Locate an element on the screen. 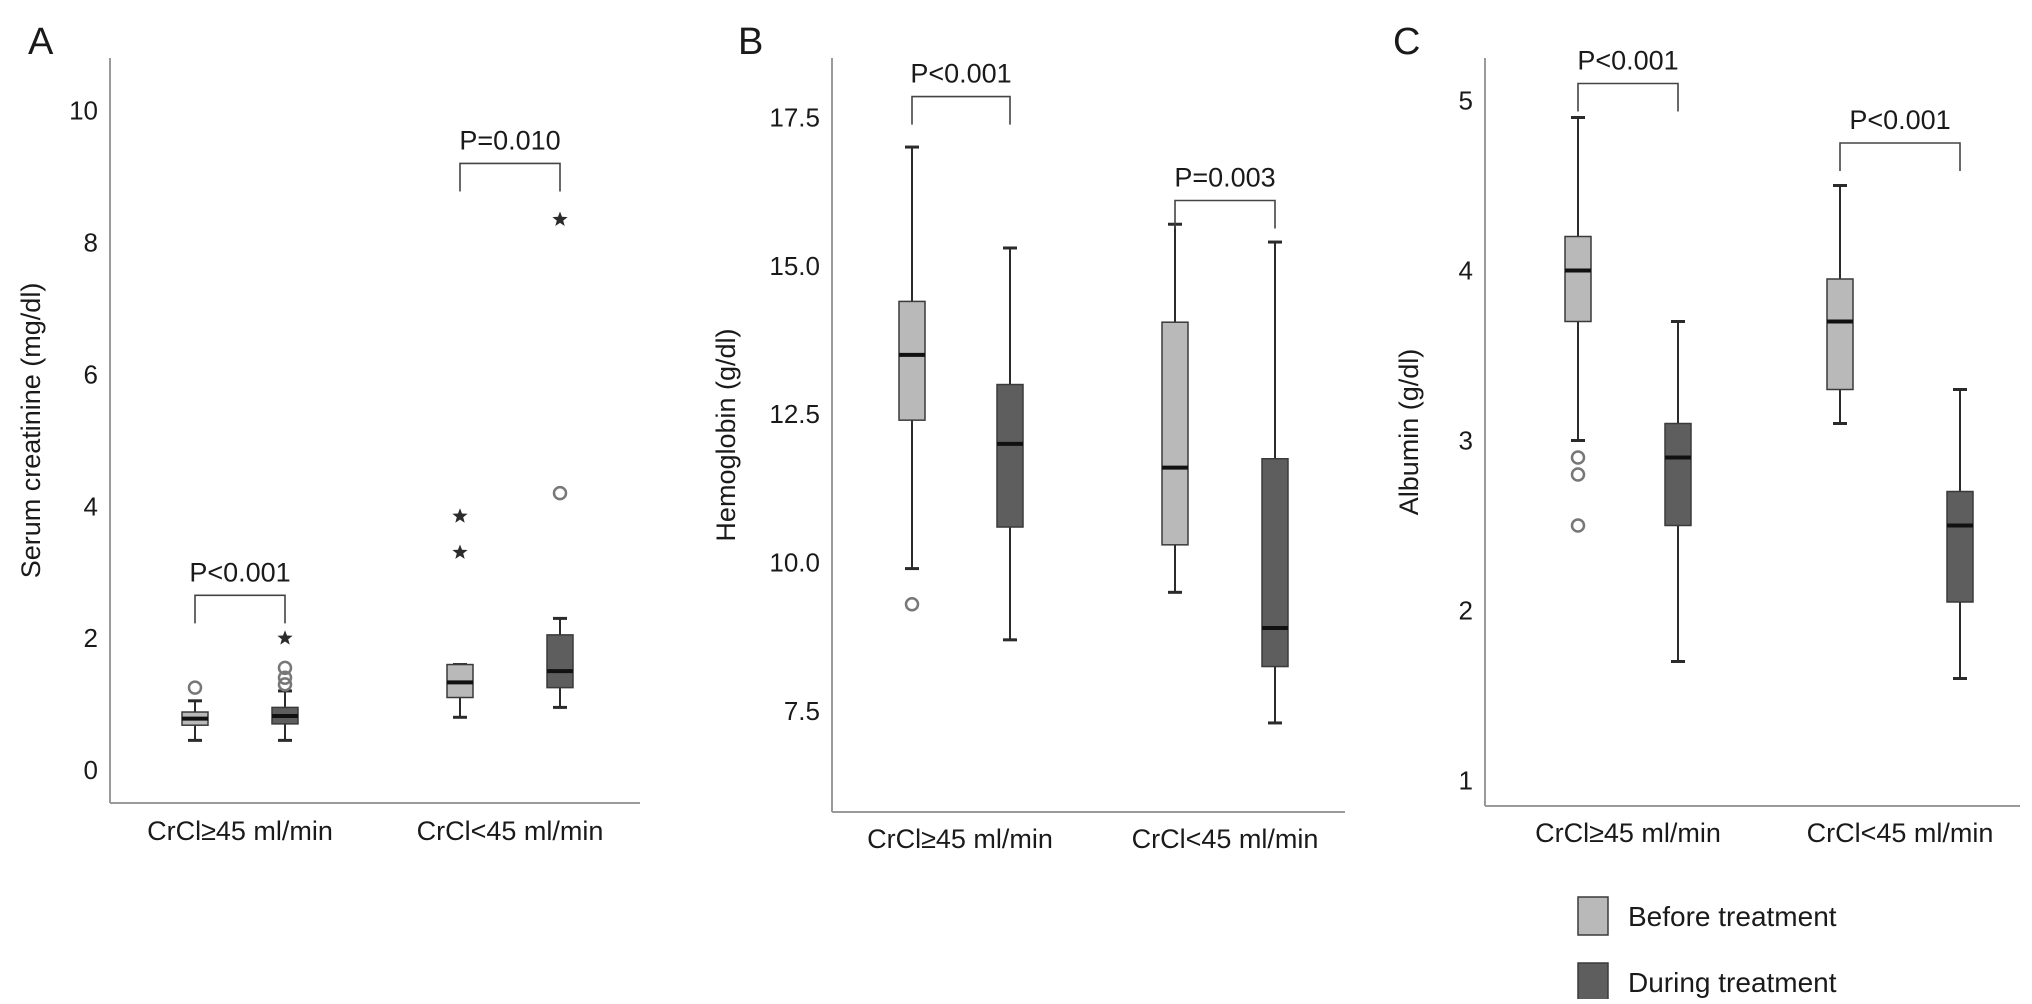 This screenshot has width=2032, height=1004. y-tick-label: 17.5 is located at coordinates (794, 117).